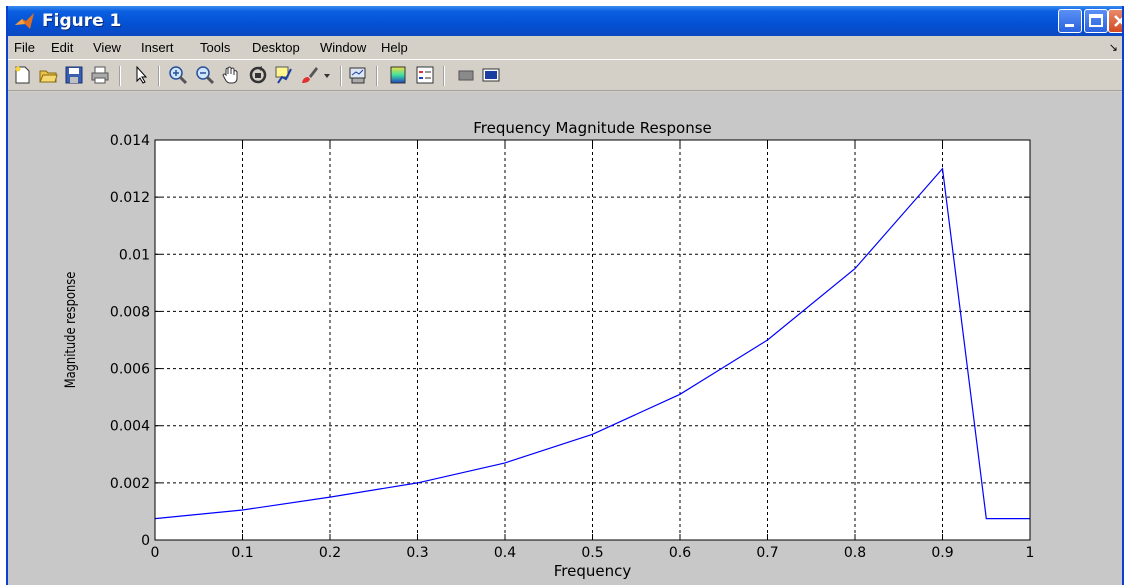 Image resolution: width=1129 pixels, height=585 pixels. Describe the element at coordinates (425, 75) in the screenshot. I see `legend-icon` at that location.